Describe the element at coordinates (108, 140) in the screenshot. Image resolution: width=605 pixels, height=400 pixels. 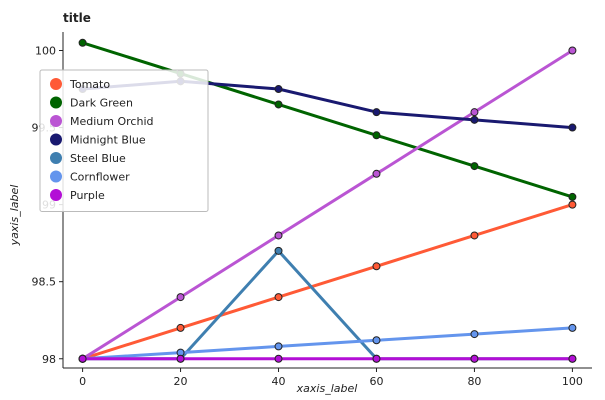
I see `legend-label: Midnight Blue` at that location.